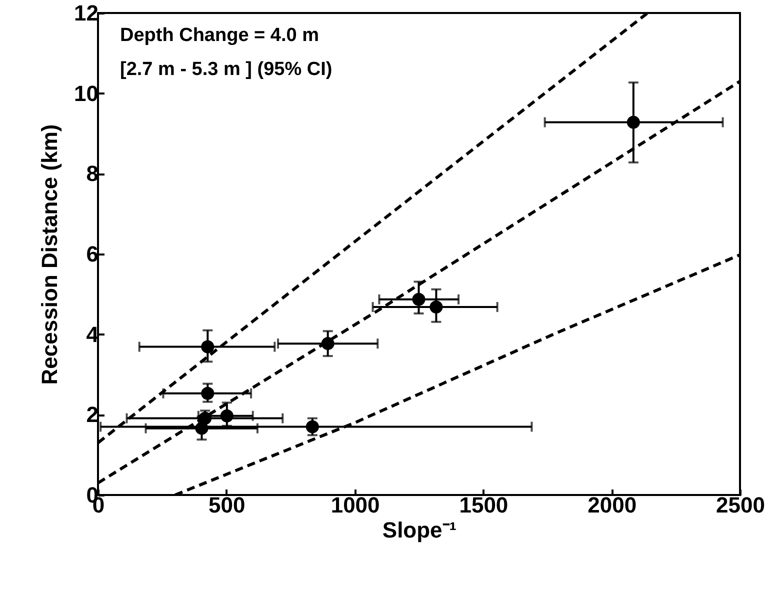 This screenshot has width=782, height=590. I want to click on x-tick-label: 2500, so click(740, 505).